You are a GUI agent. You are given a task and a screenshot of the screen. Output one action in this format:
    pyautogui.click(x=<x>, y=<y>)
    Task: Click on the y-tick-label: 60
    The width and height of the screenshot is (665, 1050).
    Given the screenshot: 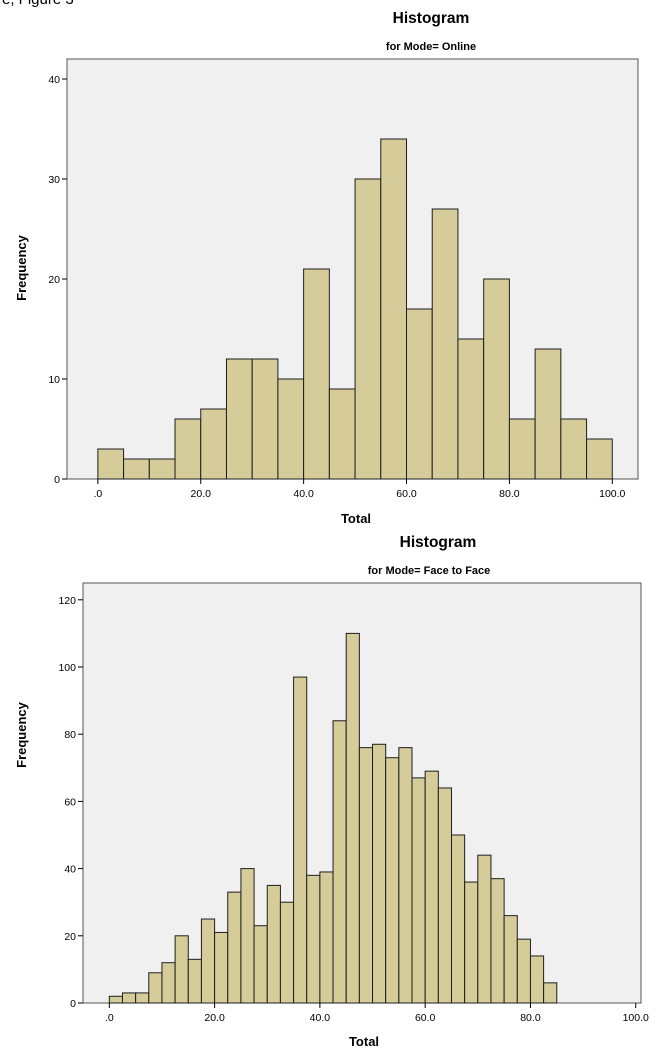 What is the action you would take?
    pyautogui.click(x=70, y=802)
    